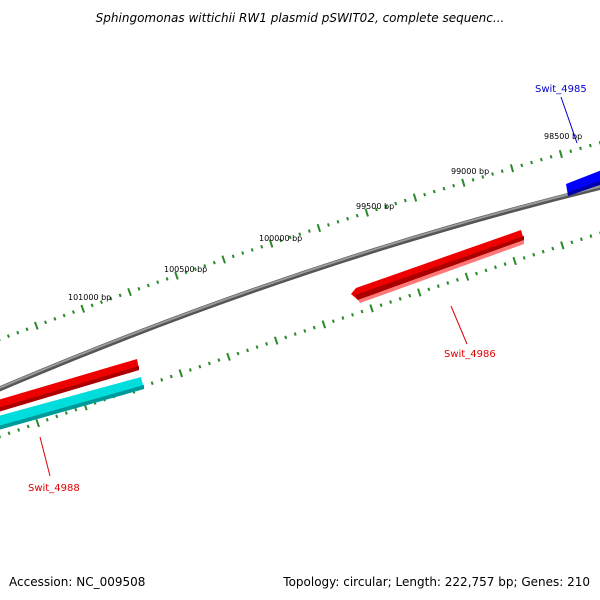  I want to click on tick-label-101000: 101000 bp, so click(89, 297).